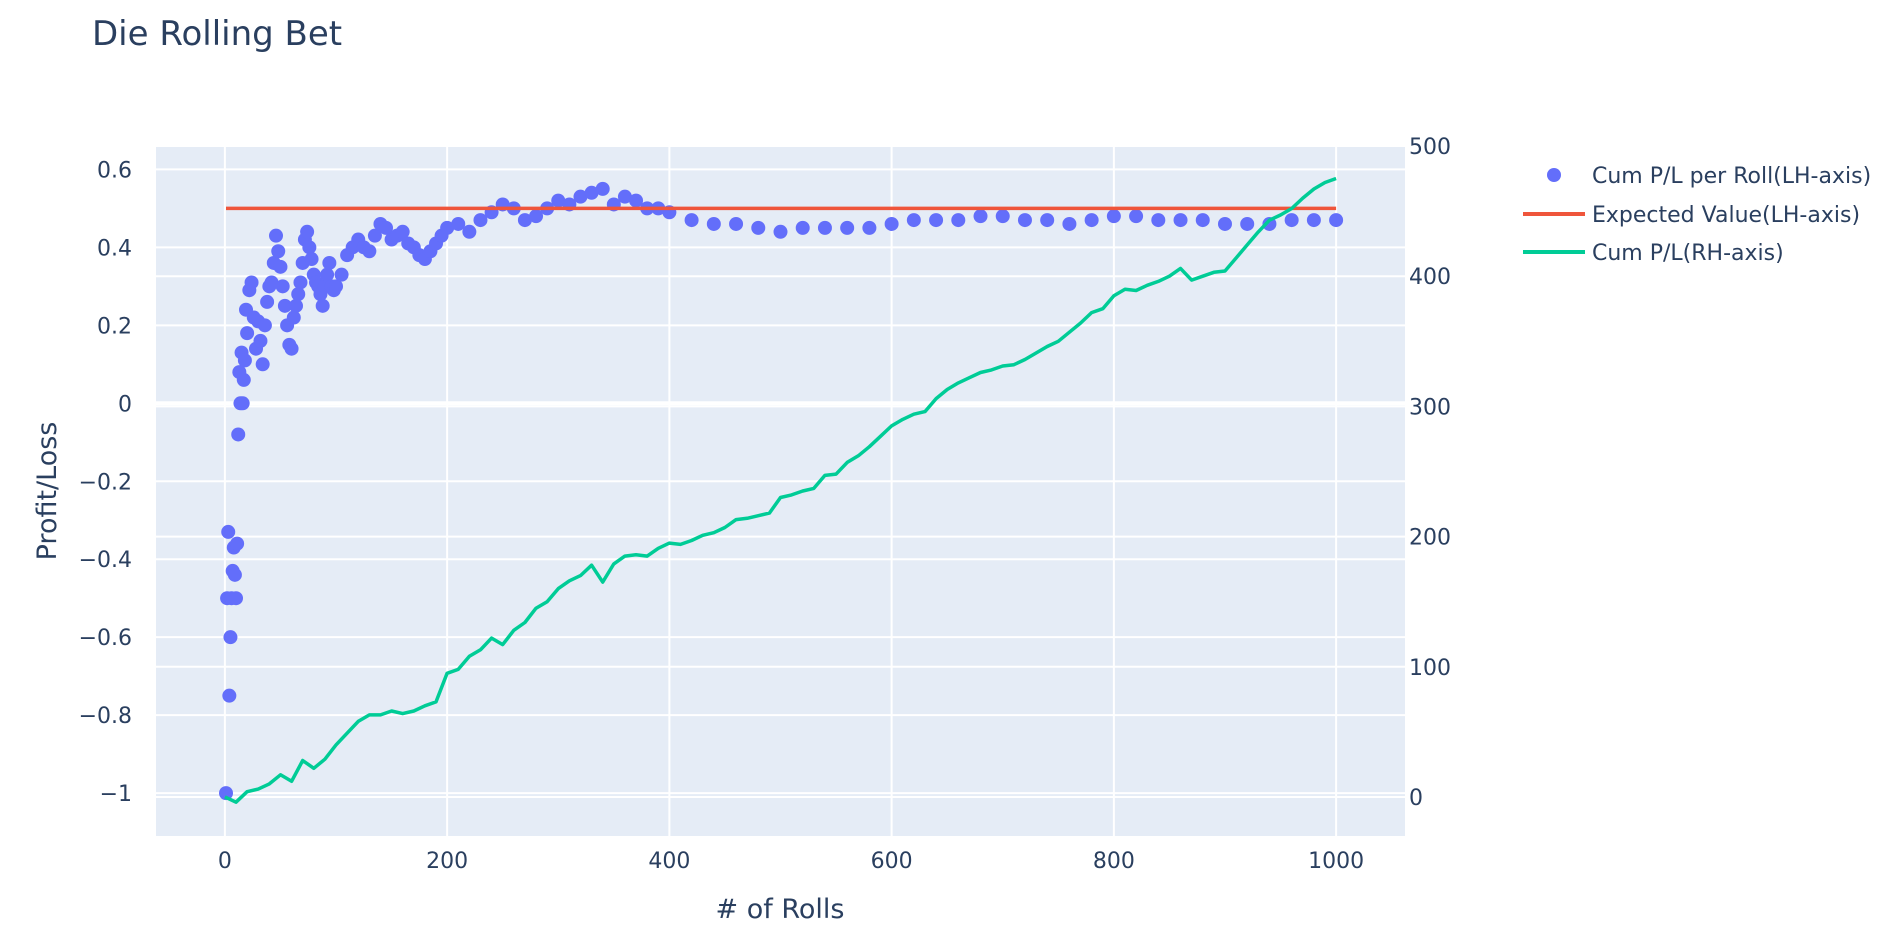  I want to click on legend-label-cumulative: Cum P/L(RH-axis), so click(1688, 253).